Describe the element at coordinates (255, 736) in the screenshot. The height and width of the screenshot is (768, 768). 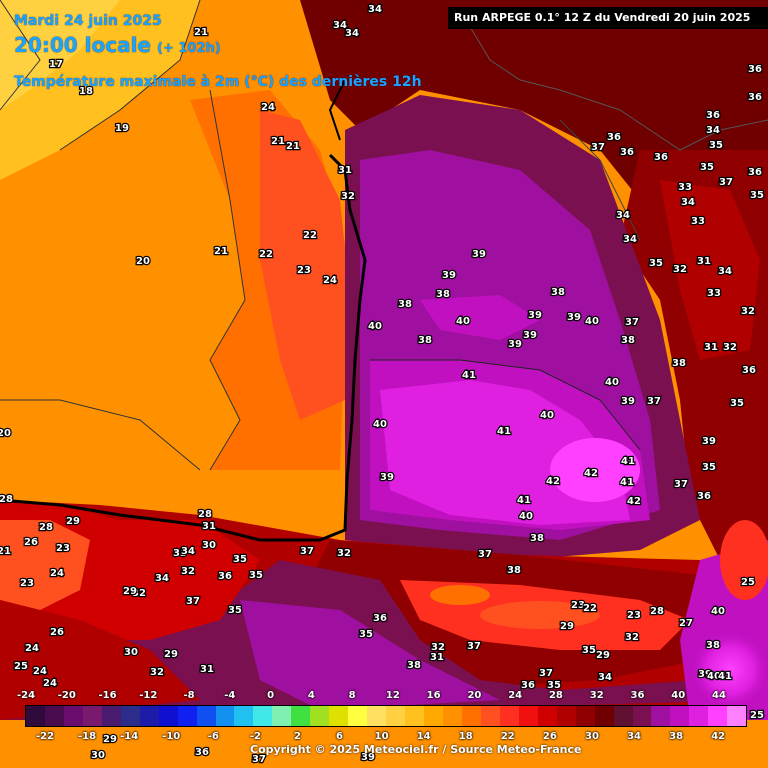
I see `legend-tick-label: -2` at that location.